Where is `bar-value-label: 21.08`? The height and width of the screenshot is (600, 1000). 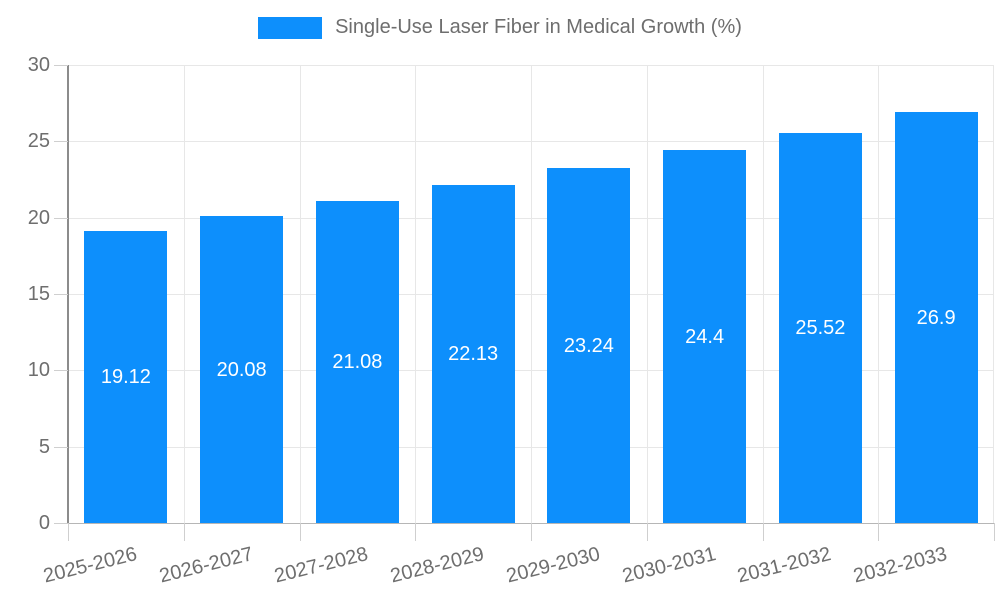 bar-value-label: 21.08 is located at coordinates (357, 362).